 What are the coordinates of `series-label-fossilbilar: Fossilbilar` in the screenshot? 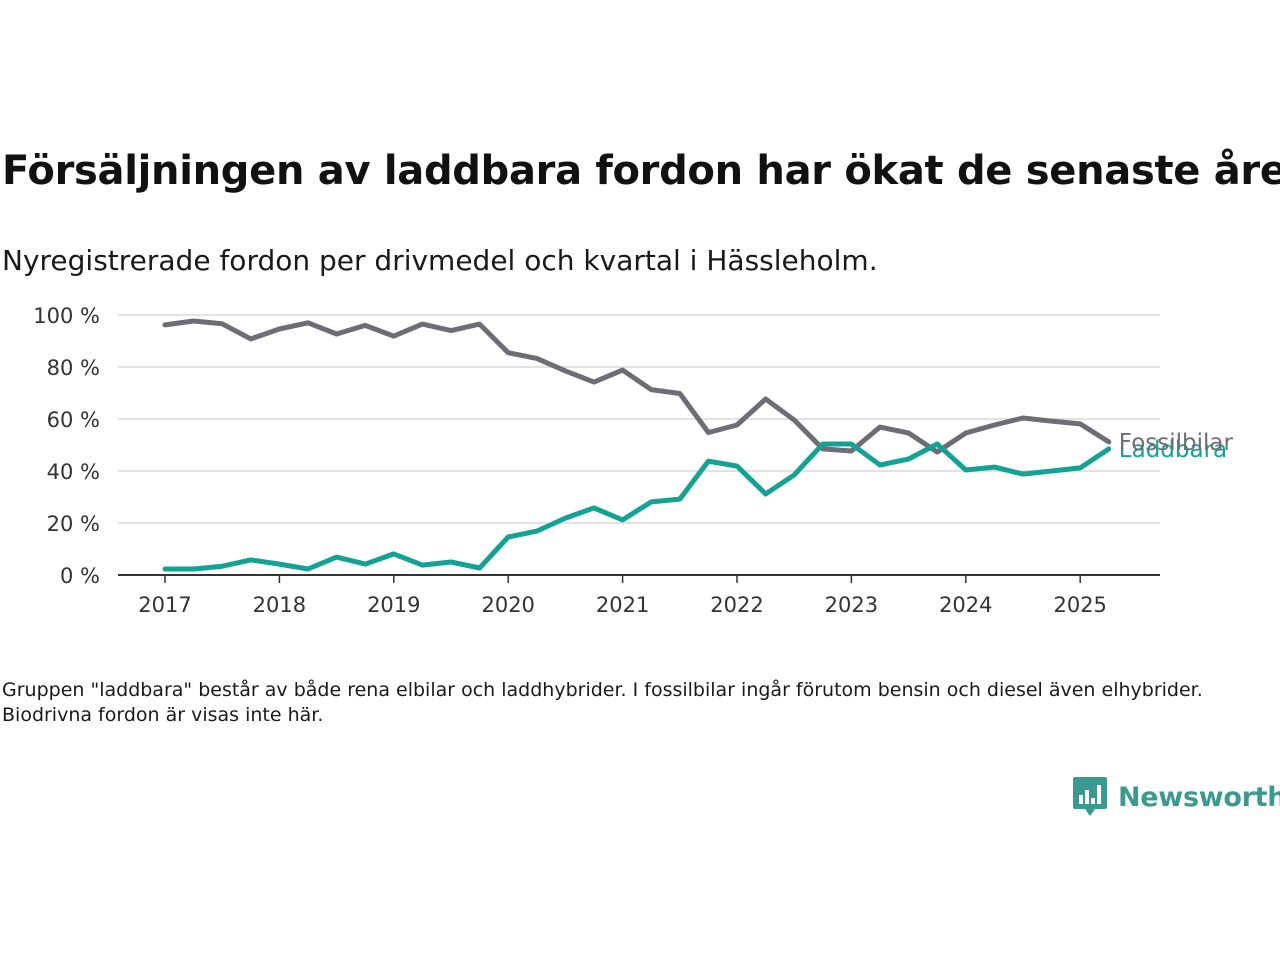 It's located at (1176, 443).